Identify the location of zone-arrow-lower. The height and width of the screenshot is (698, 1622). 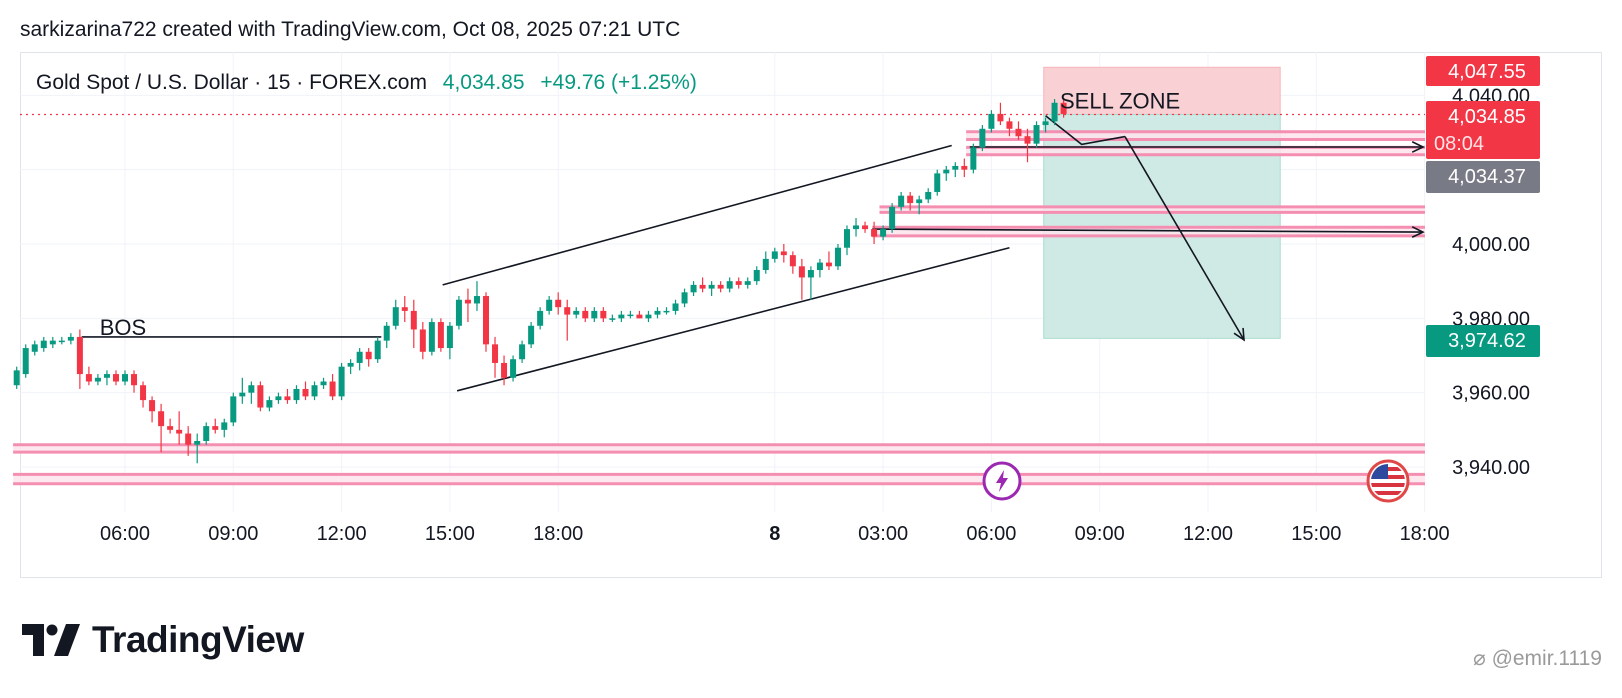
(1148, 230).